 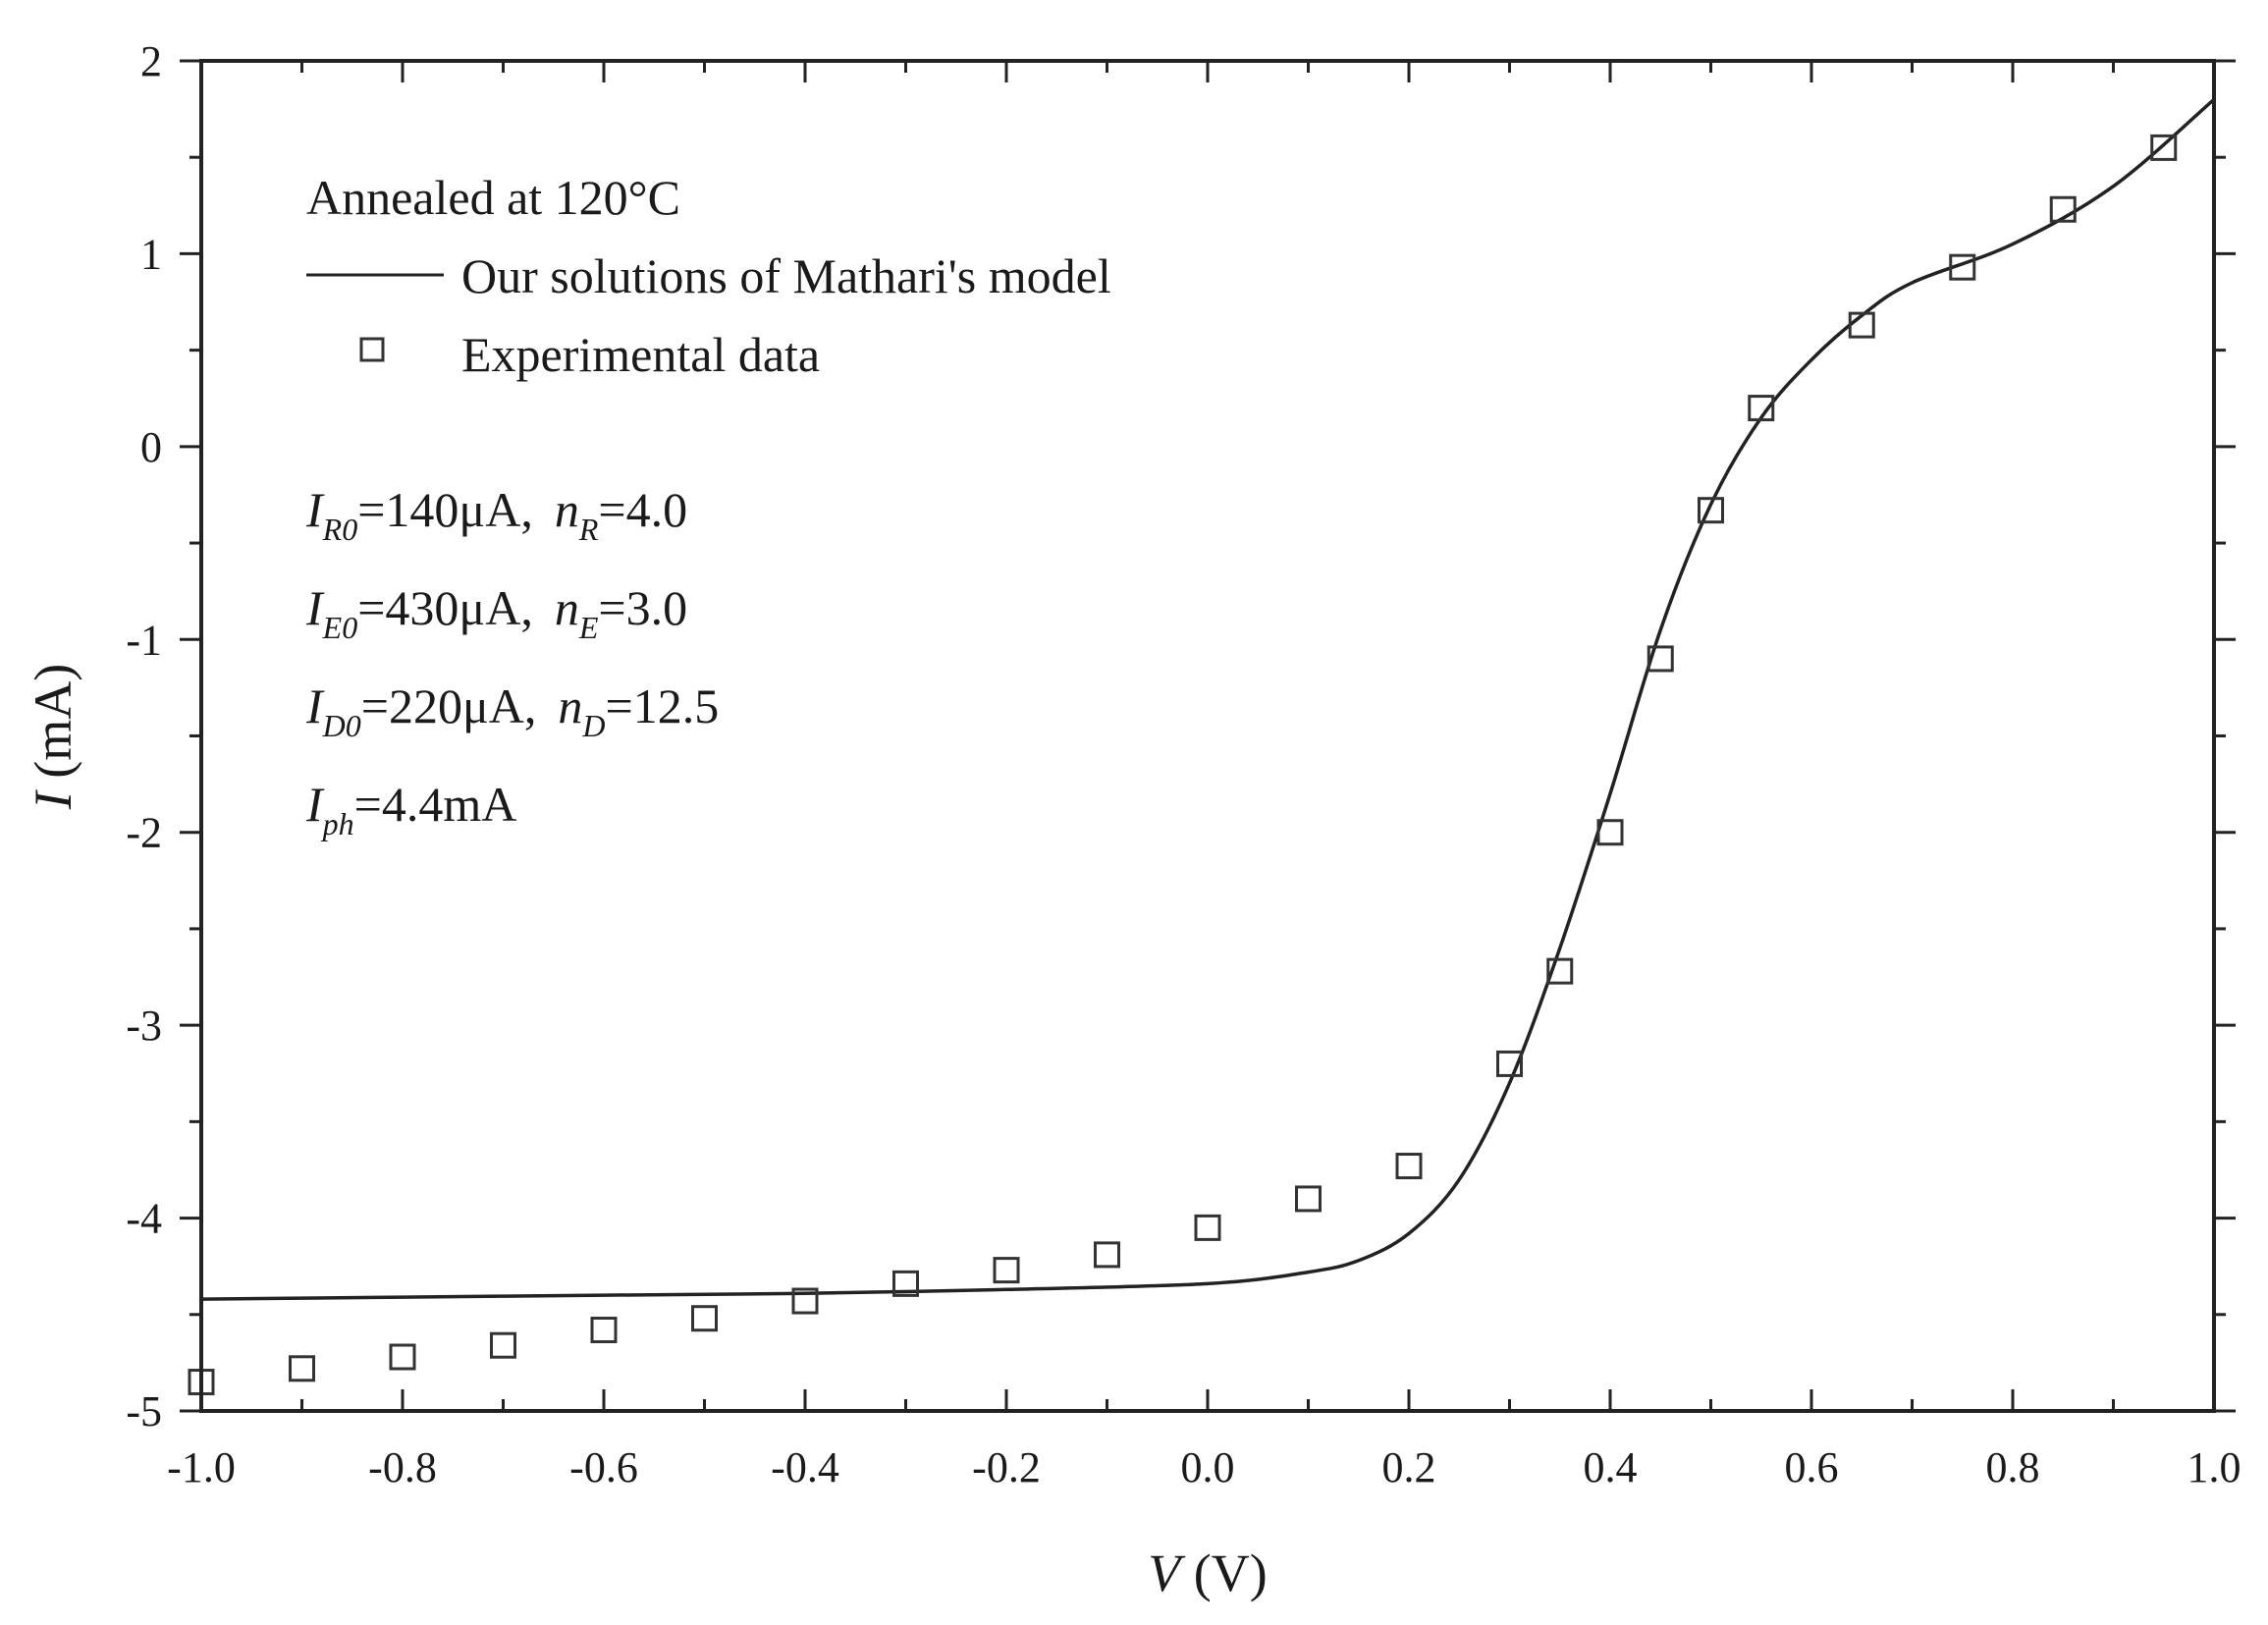 What do you see at coordinates (1611, 1467) in the screenshot?
I see `x-tick-label: 0.4` at bounding box center [1611, 1467].